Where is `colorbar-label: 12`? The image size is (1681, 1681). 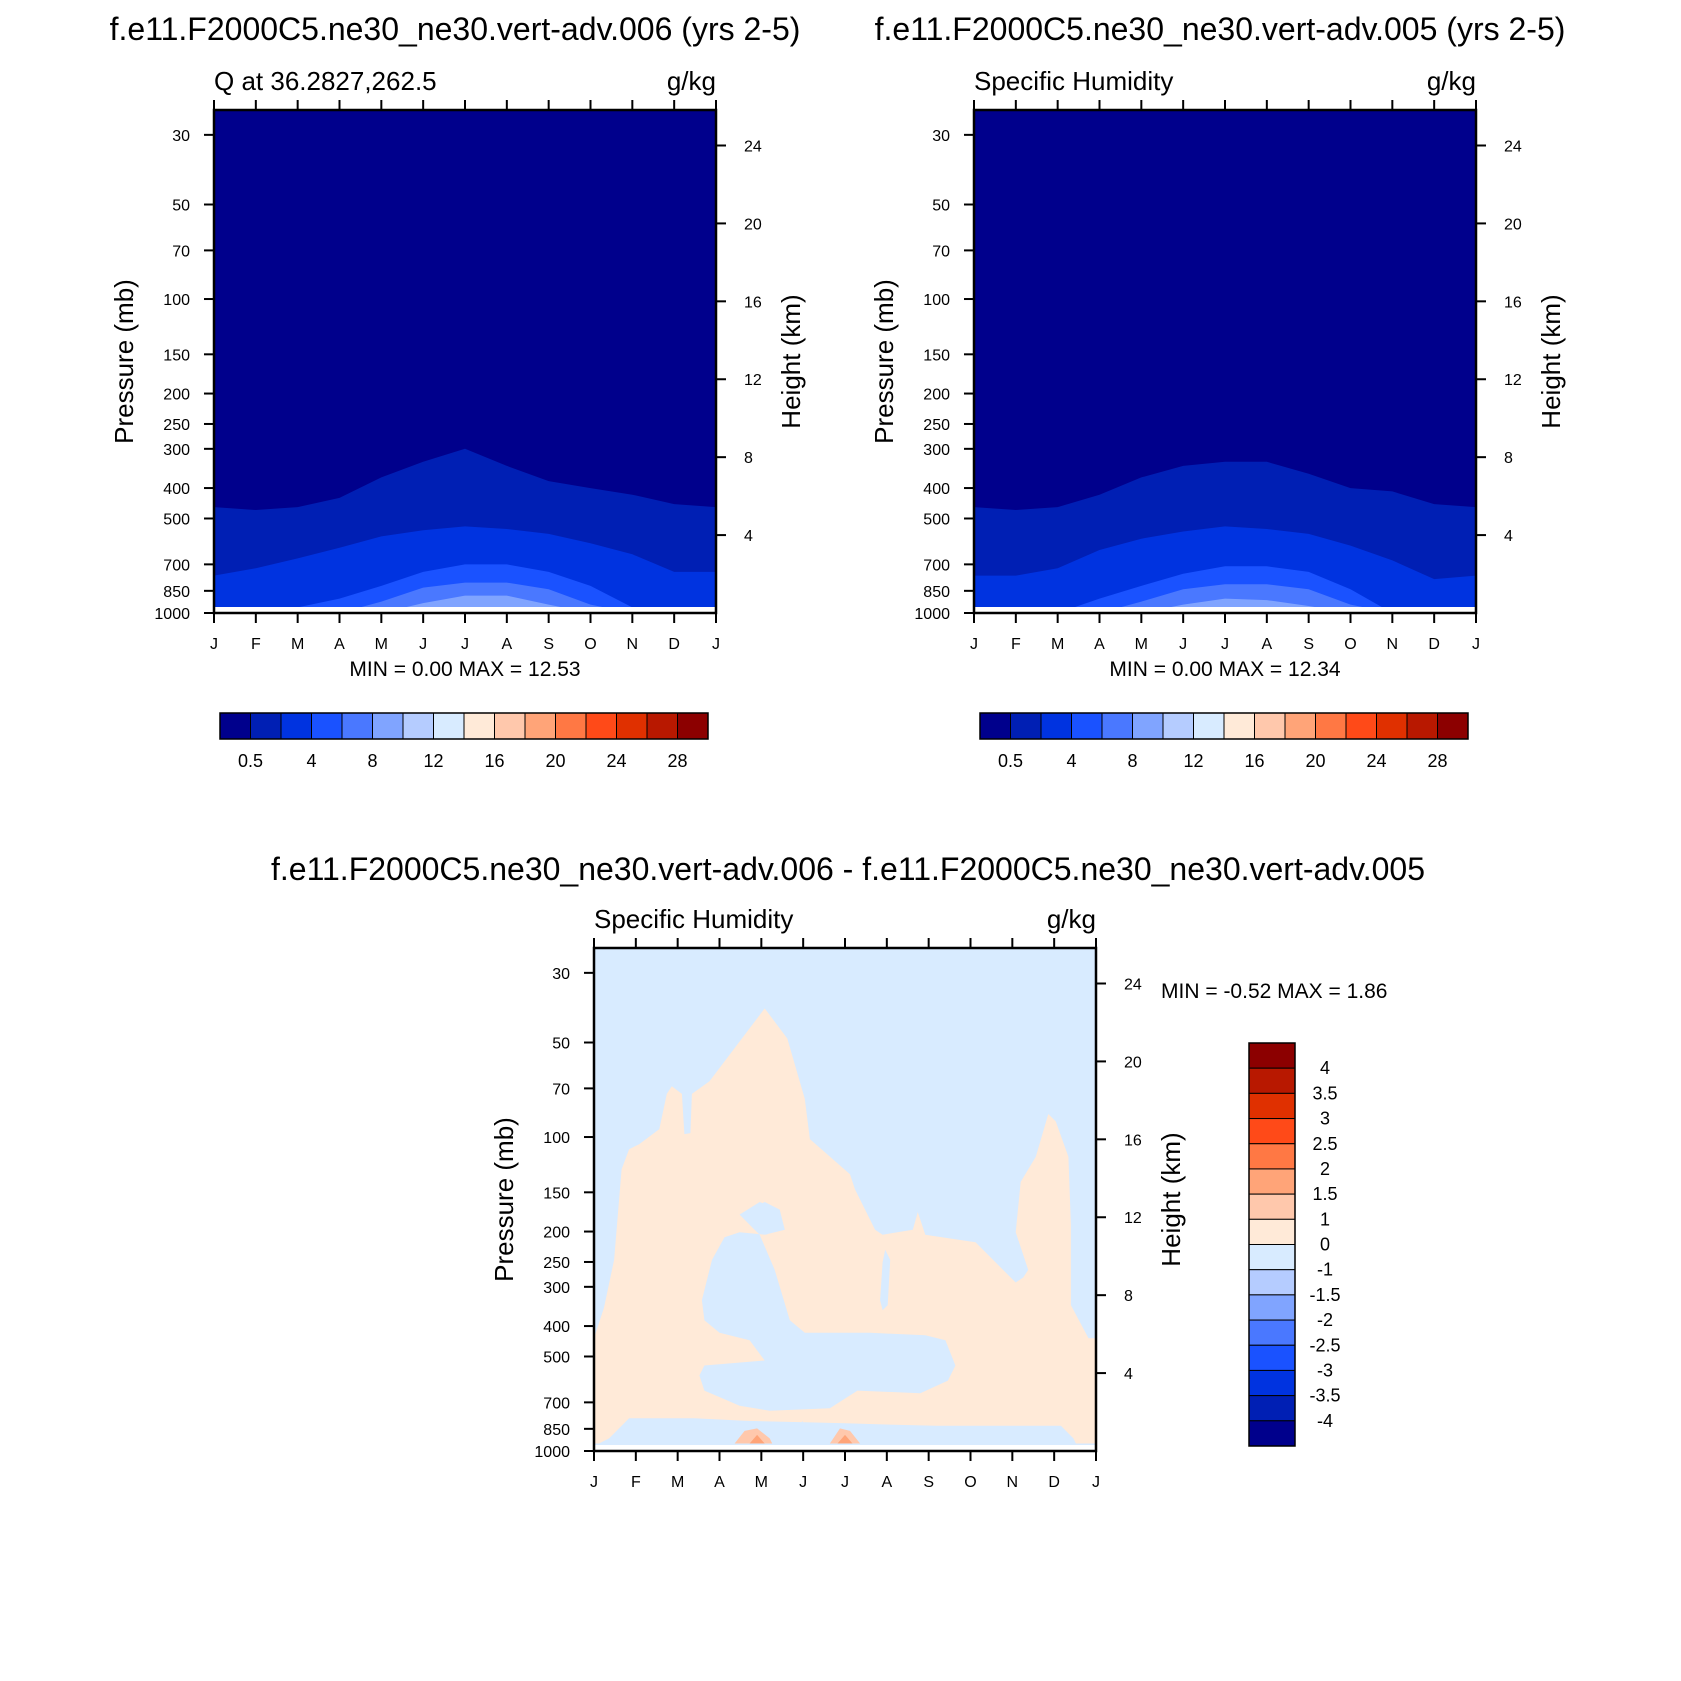
colorbar-label: 12 is located at coordinates (1193, 761).